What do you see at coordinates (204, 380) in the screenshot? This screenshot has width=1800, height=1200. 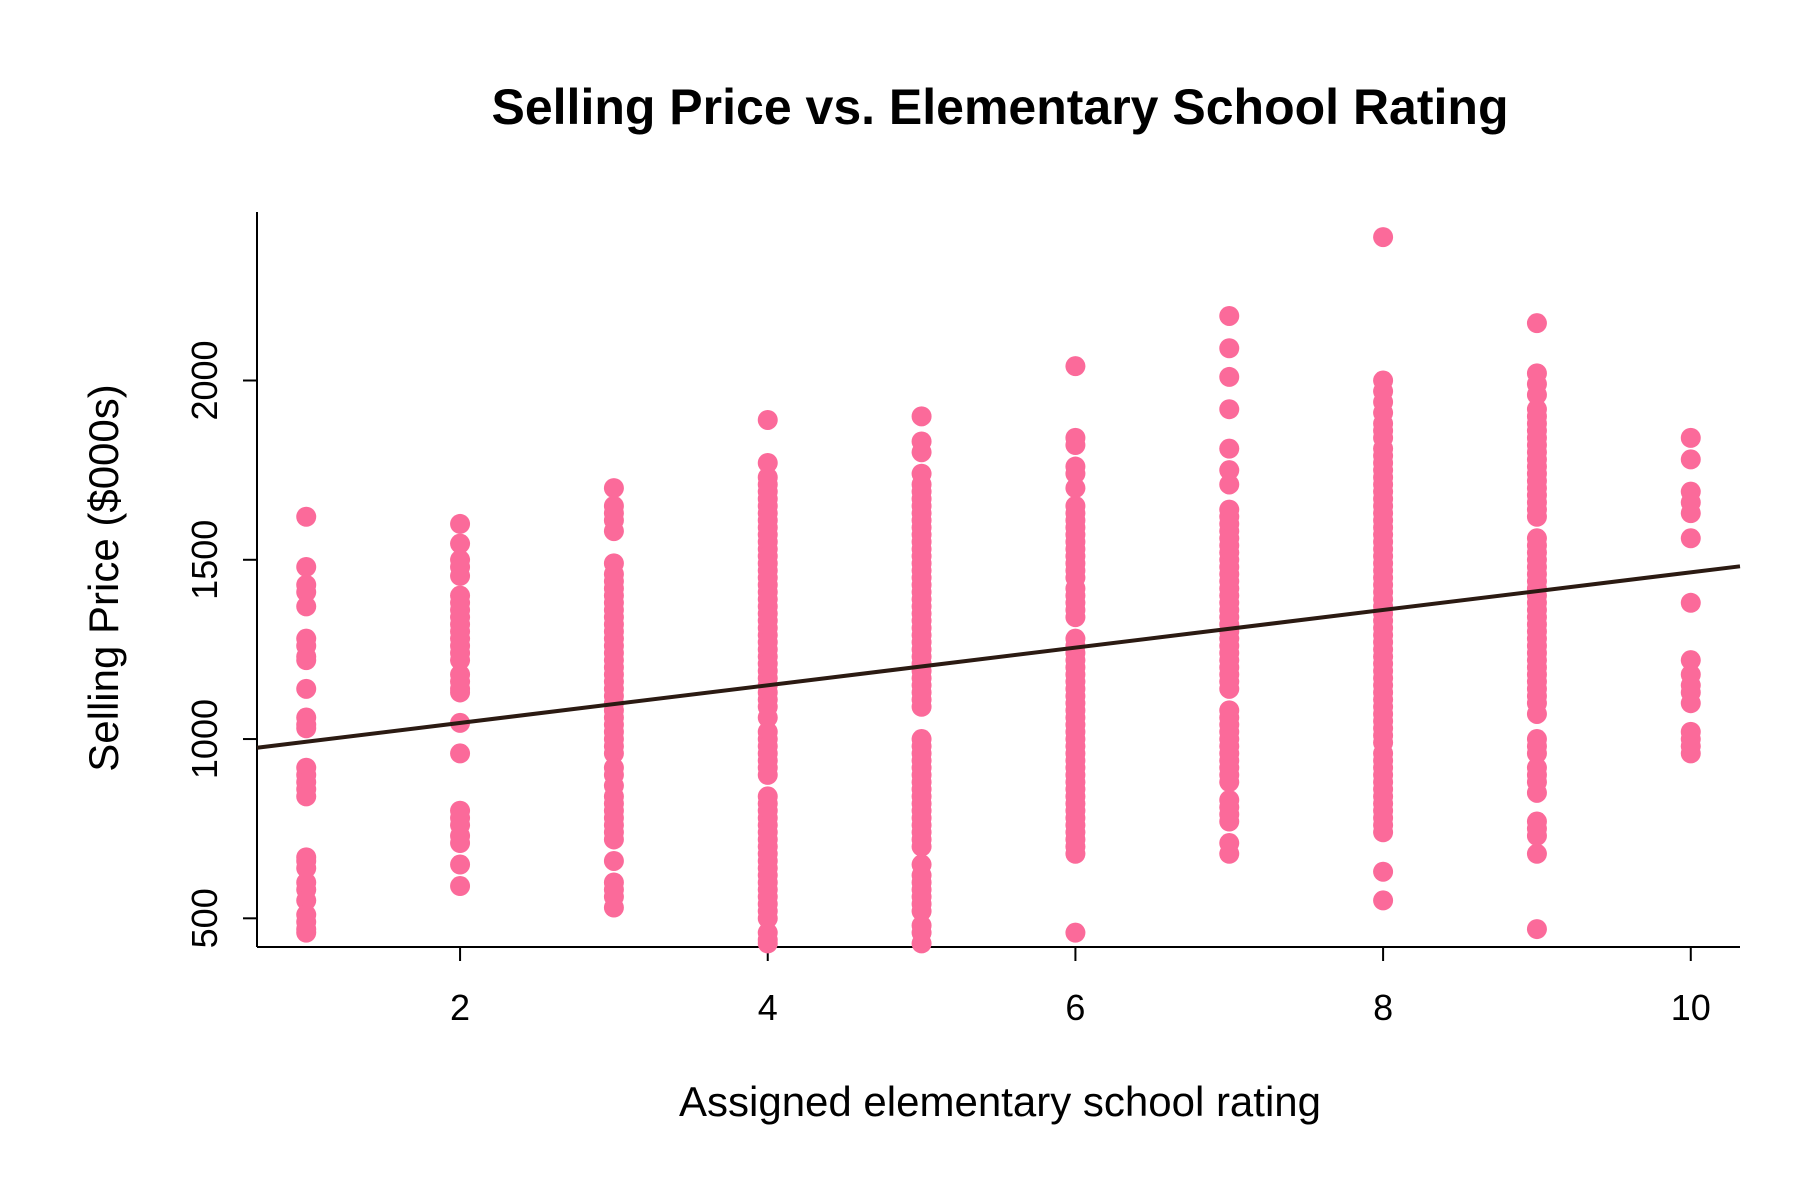 I see `y-tick-label: 2000` at bounding box center [204, 380].